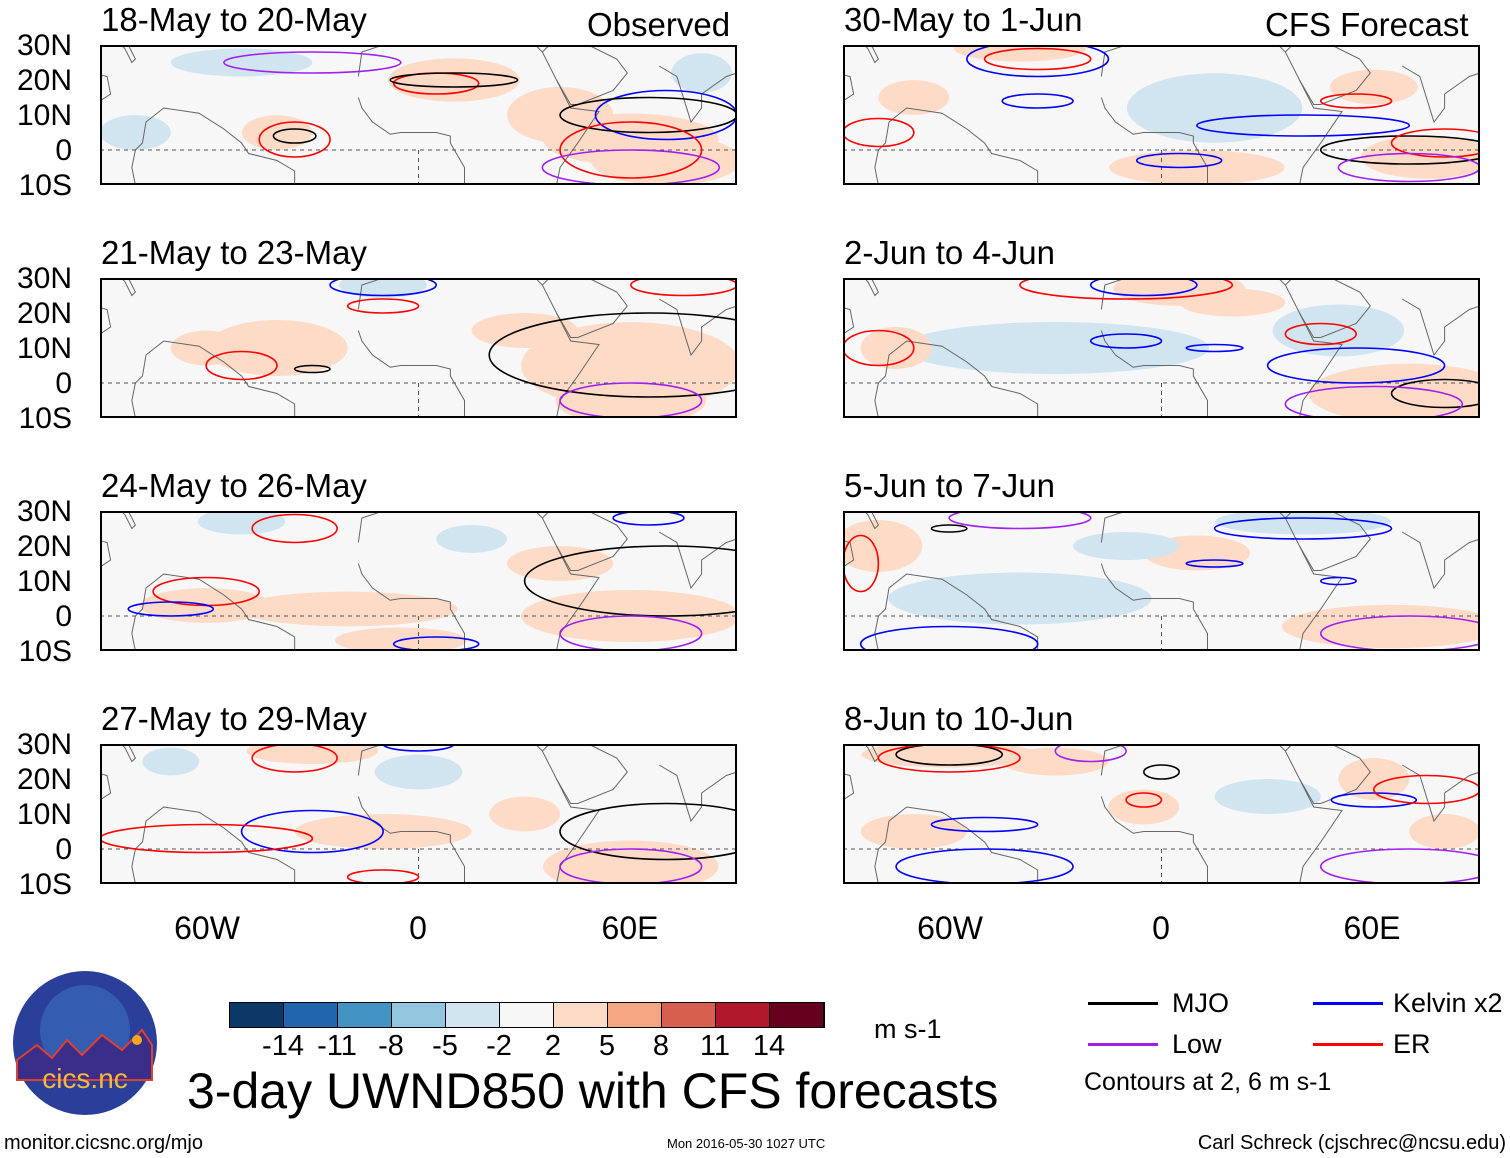 This screenshot has height=1158, width=1510. Describe the element at coordinates (630, 928) in the screenshot. I see `lon-label: 60E` at that location.